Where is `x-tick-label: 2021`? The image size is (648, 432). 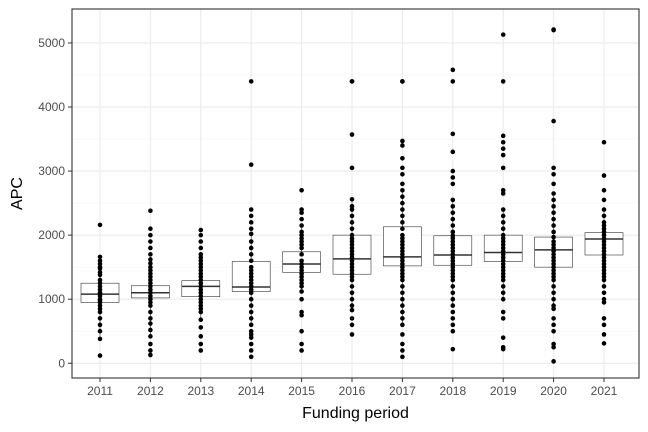 x-tick-label: 2021 is located at coordinates (604, 391).